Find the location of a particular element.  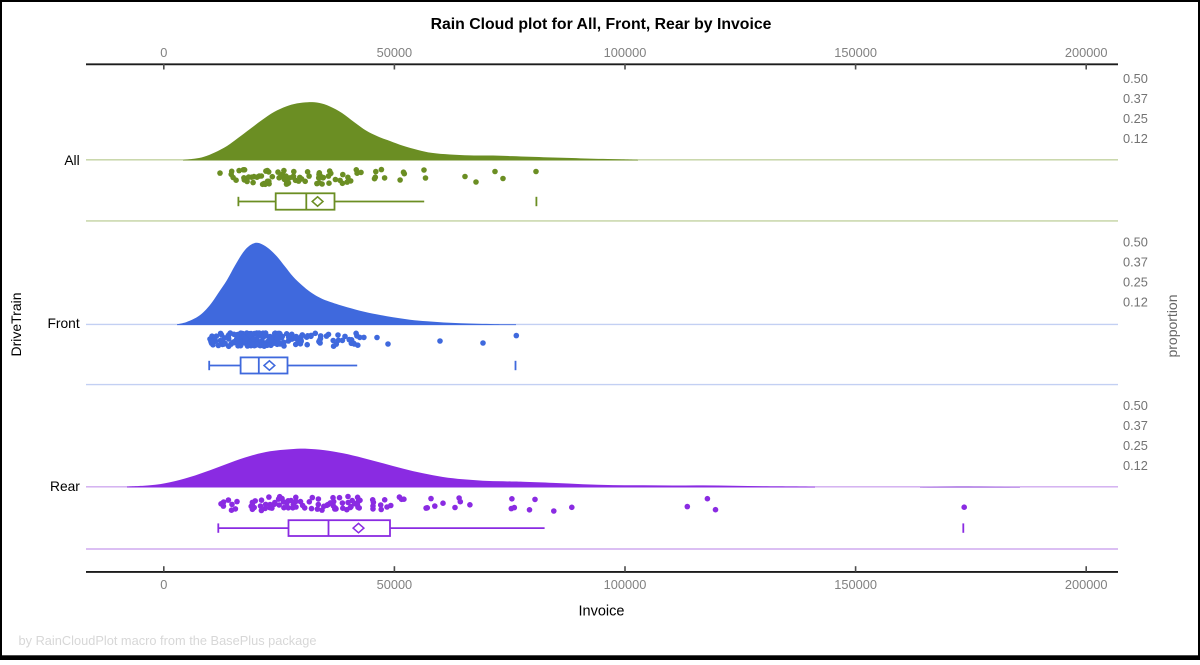

svg-text: All is located at coordinates (71, 160).